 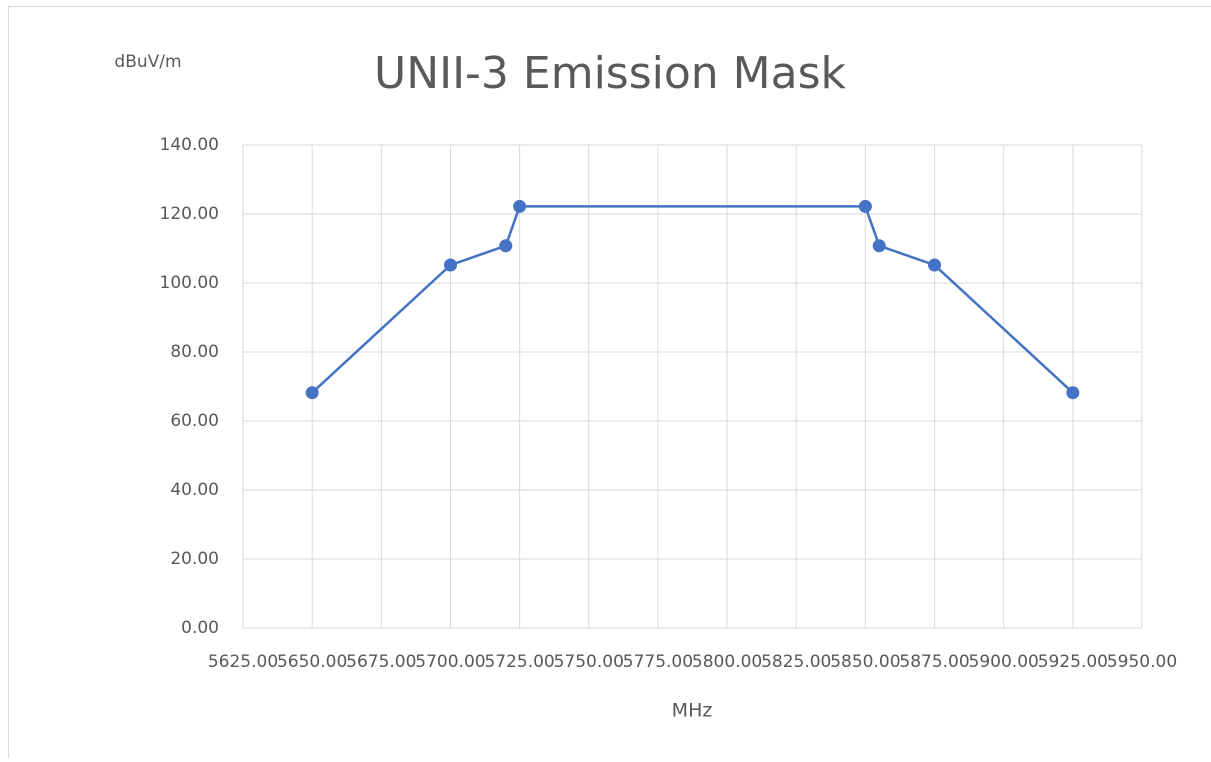 I want to click on y-tick-label: 80.00, so click(x=194, y=352).